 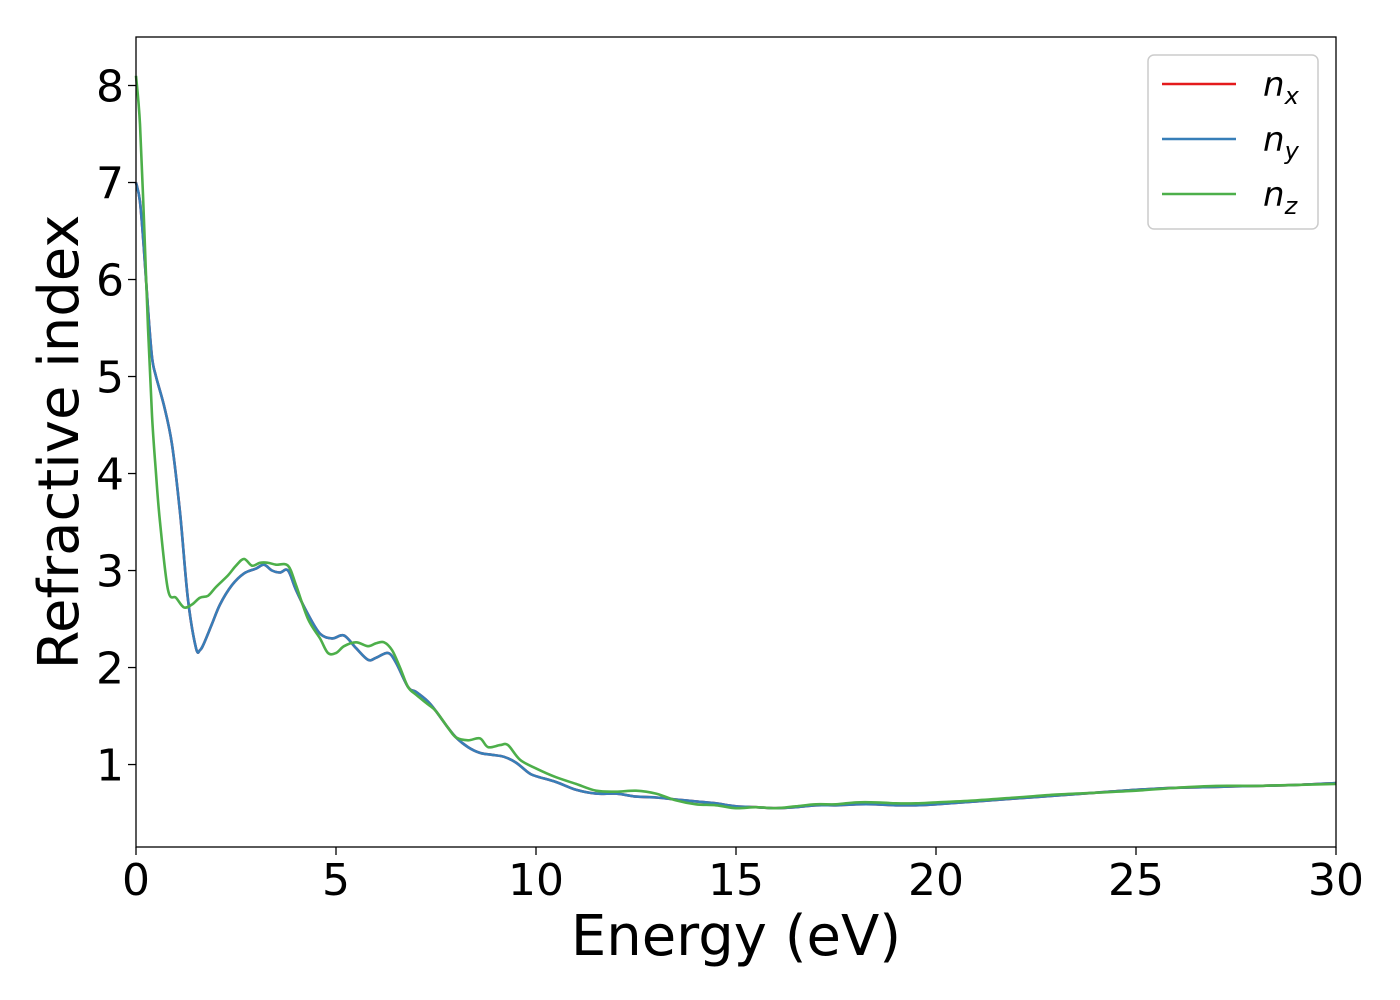 What do you see at coordinates (1336, 880) in the screenshot?
I see `x-tick-label: 30` at bounding box center [1336, 880].